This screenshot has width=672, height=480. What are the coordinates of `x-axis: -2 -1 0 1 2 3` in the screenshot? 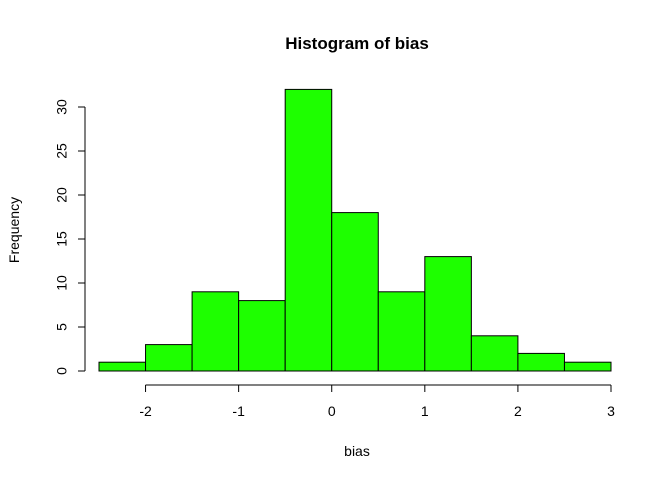 It's located at (377, 401).